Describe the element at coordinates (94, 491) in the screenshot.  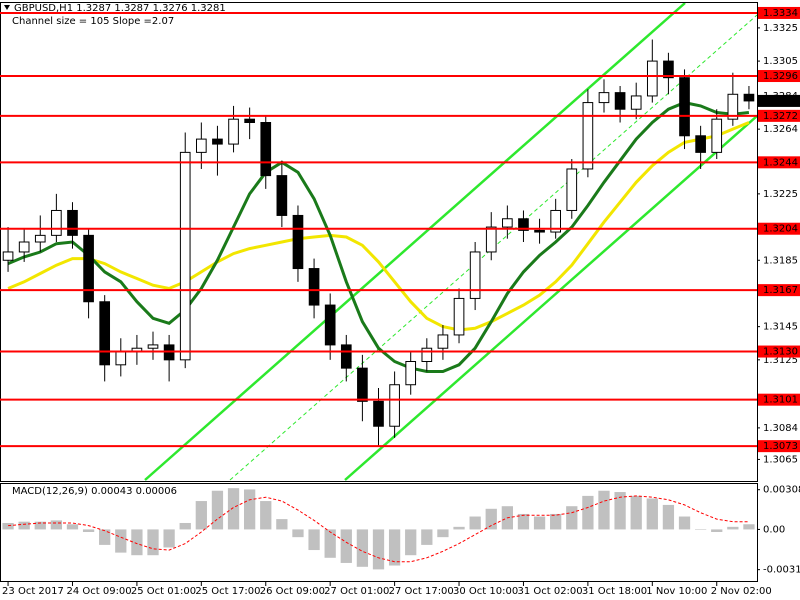
I see `macd-title: MACD(12,26,9) 0.00043 0.00006` at that location.